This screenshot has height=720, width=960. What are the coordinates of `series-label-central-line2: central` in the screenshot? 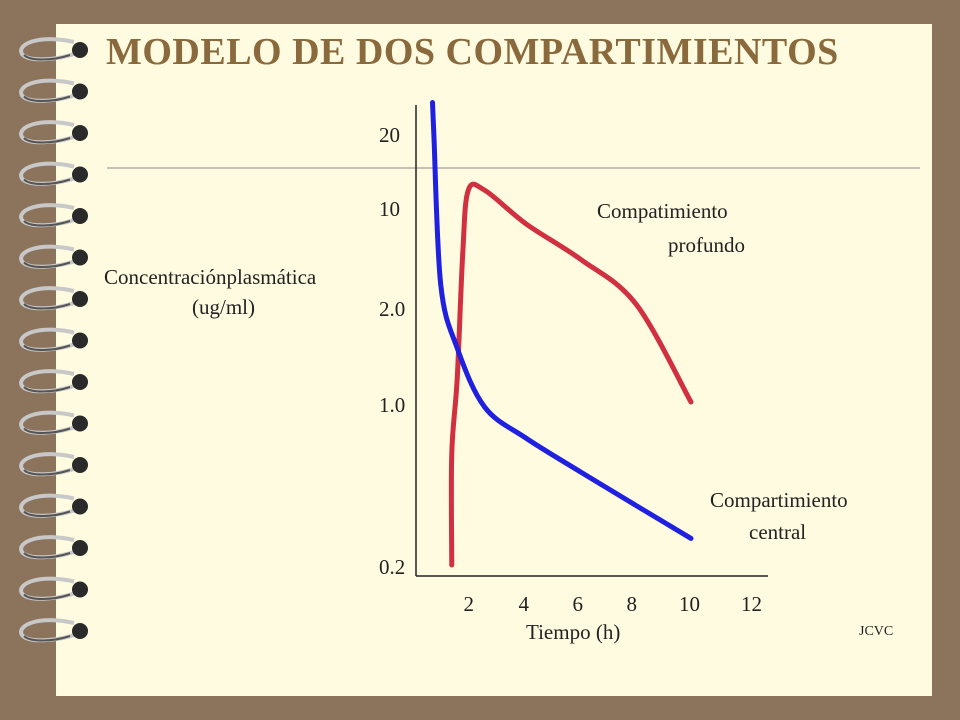 It's located at (778, 532).